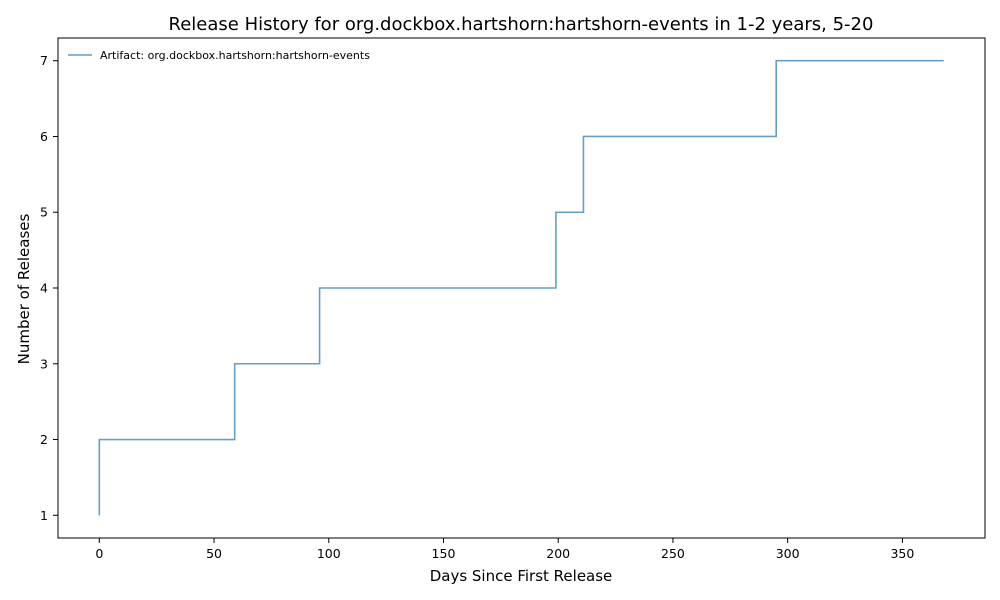 The height and width of the screenshot is (600, 1000). Describe the element at coordinates (44, 363) in the screenshot. I see `y-tick-label: 3` at that location.